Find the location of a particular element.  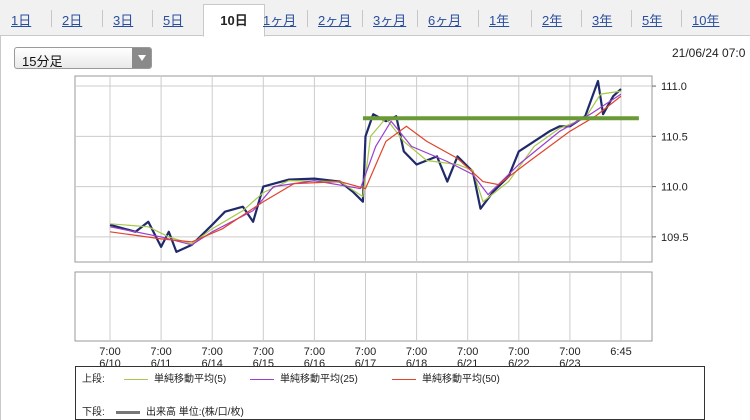

tab-2: 2日 is located at coordinates (72, 20).